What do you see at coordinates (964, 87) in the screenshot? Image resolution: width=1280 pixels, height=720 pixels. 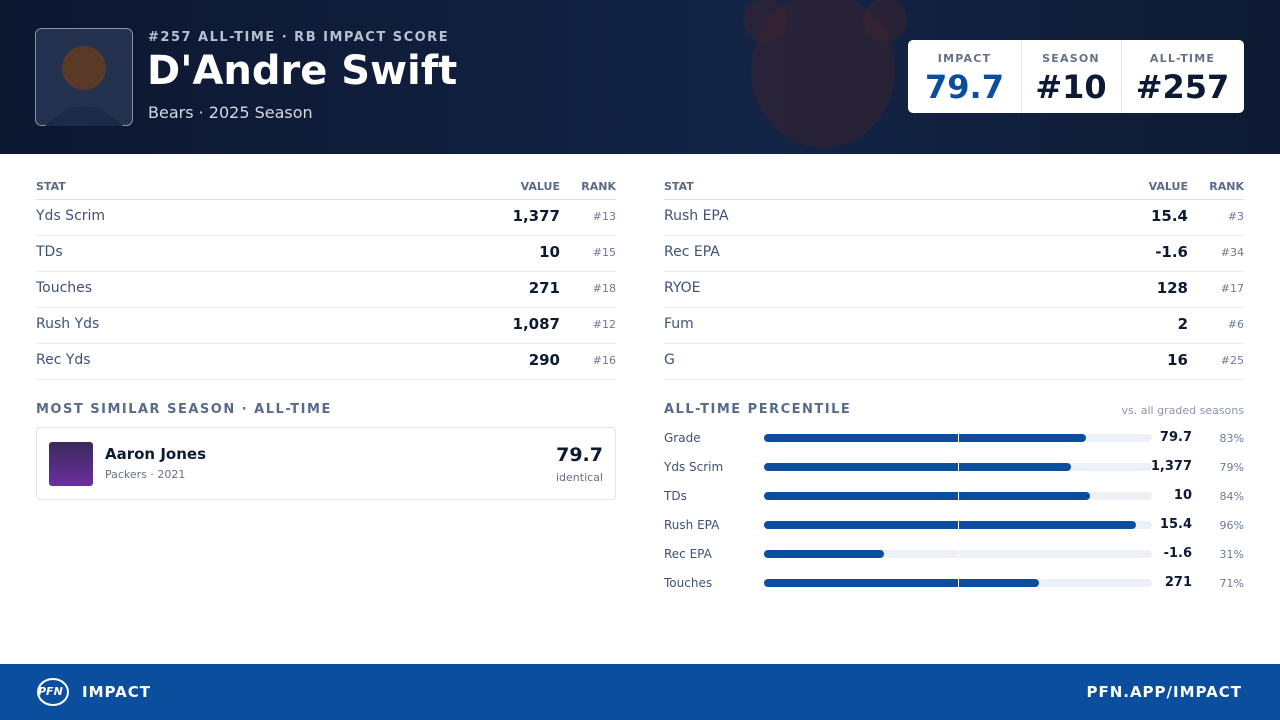 I see `score-value: 79.7` at bounding box center [964, 87].